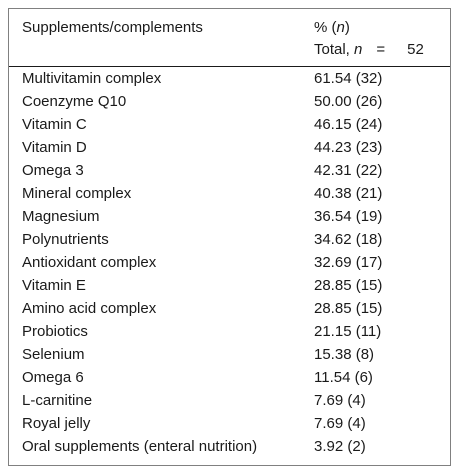 Image resolution: width=459 pixels, height=474 pixels. What do you see at coordinates (53, 170) in the screenshot?
I see `supplement-name: Omega 3` at bounding box center [53, 170].